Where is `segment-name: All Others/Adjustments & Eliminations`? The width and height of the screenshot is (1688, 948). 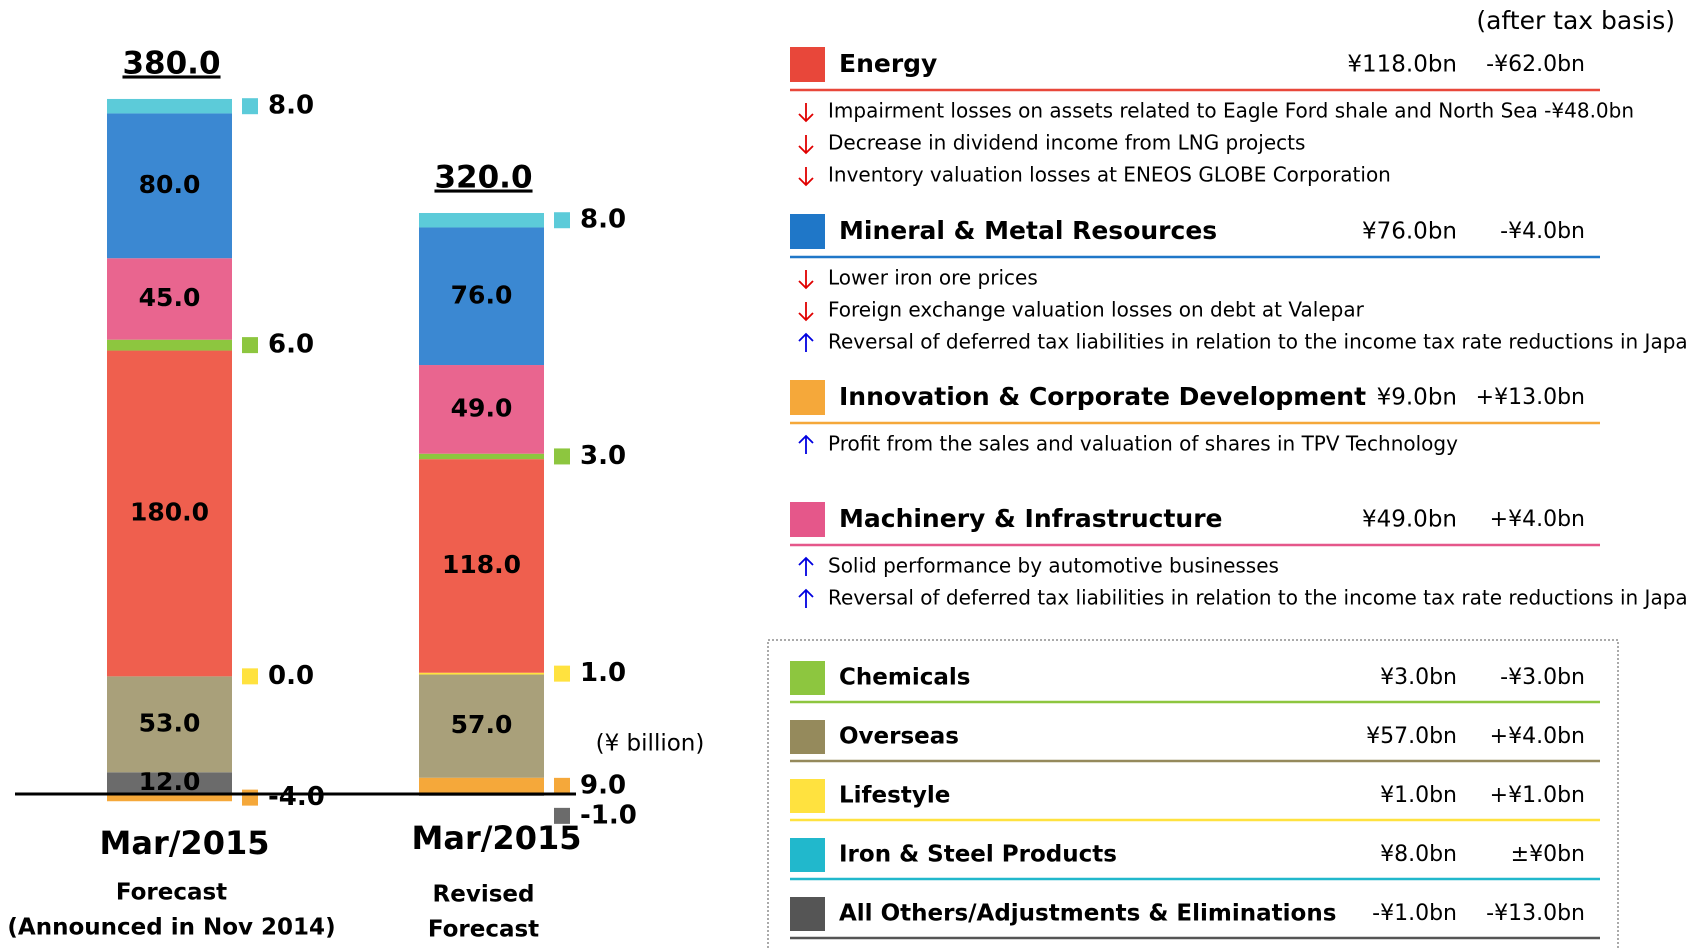
segment-name: All Others/Adjustments & Eliminations is located at coordinates (1087, 914).